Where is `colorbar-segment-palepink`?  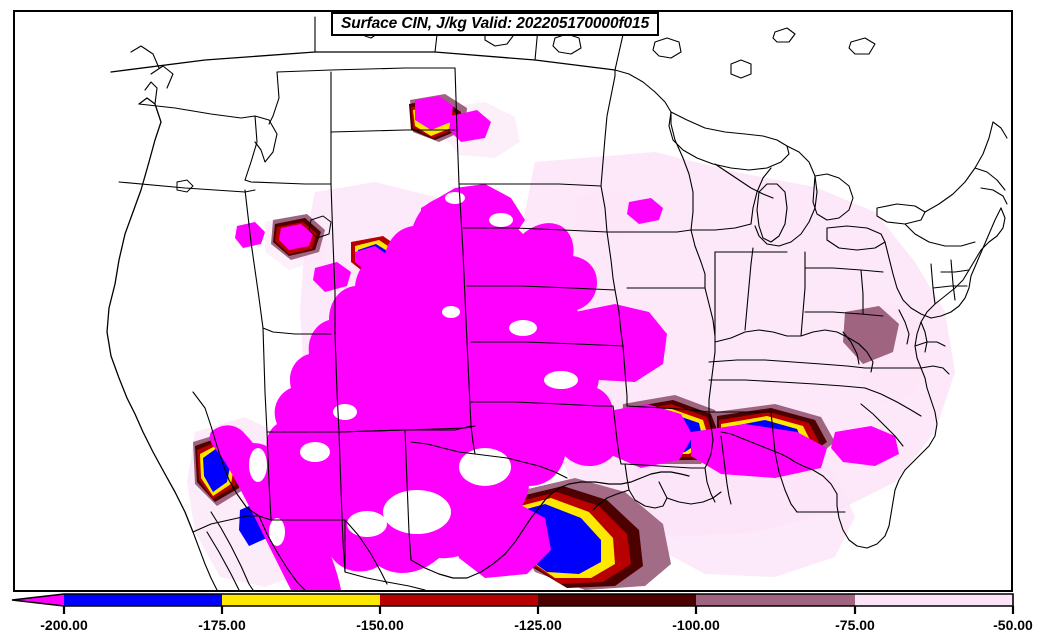
colorbar-segment-palepink is located at coordinates (934, 600).